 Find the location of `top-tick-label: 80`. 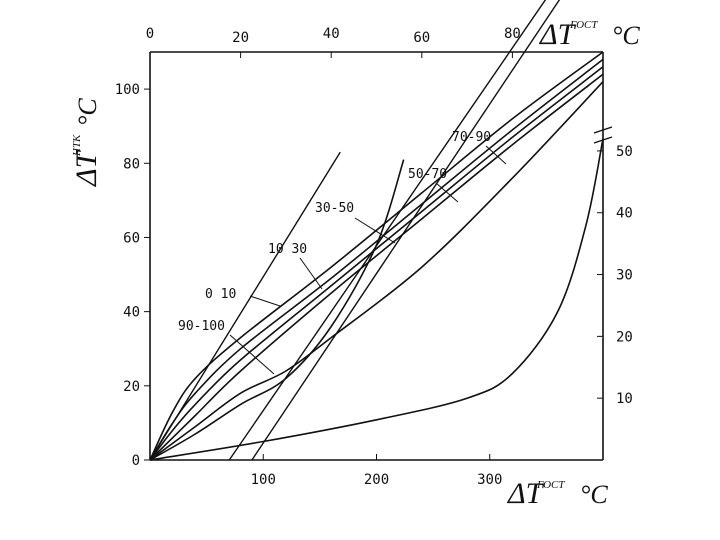

top-tick-label: 80 is located at coordinates (512, 34).